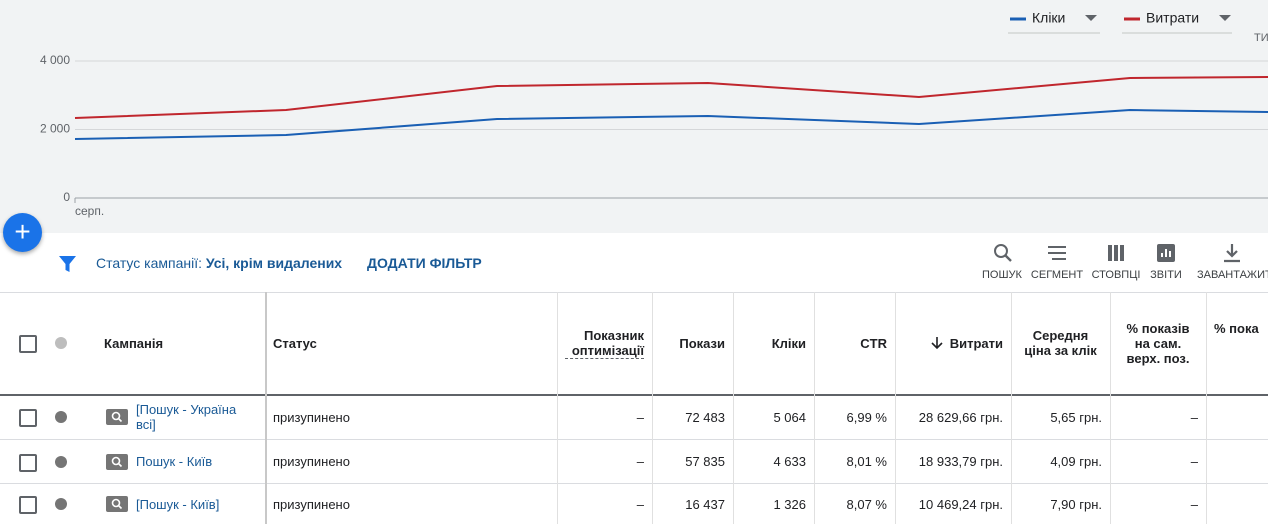 This screenshot has height=524, width=1268. I want to click on cell-text: 72 483, so click(705, 417).